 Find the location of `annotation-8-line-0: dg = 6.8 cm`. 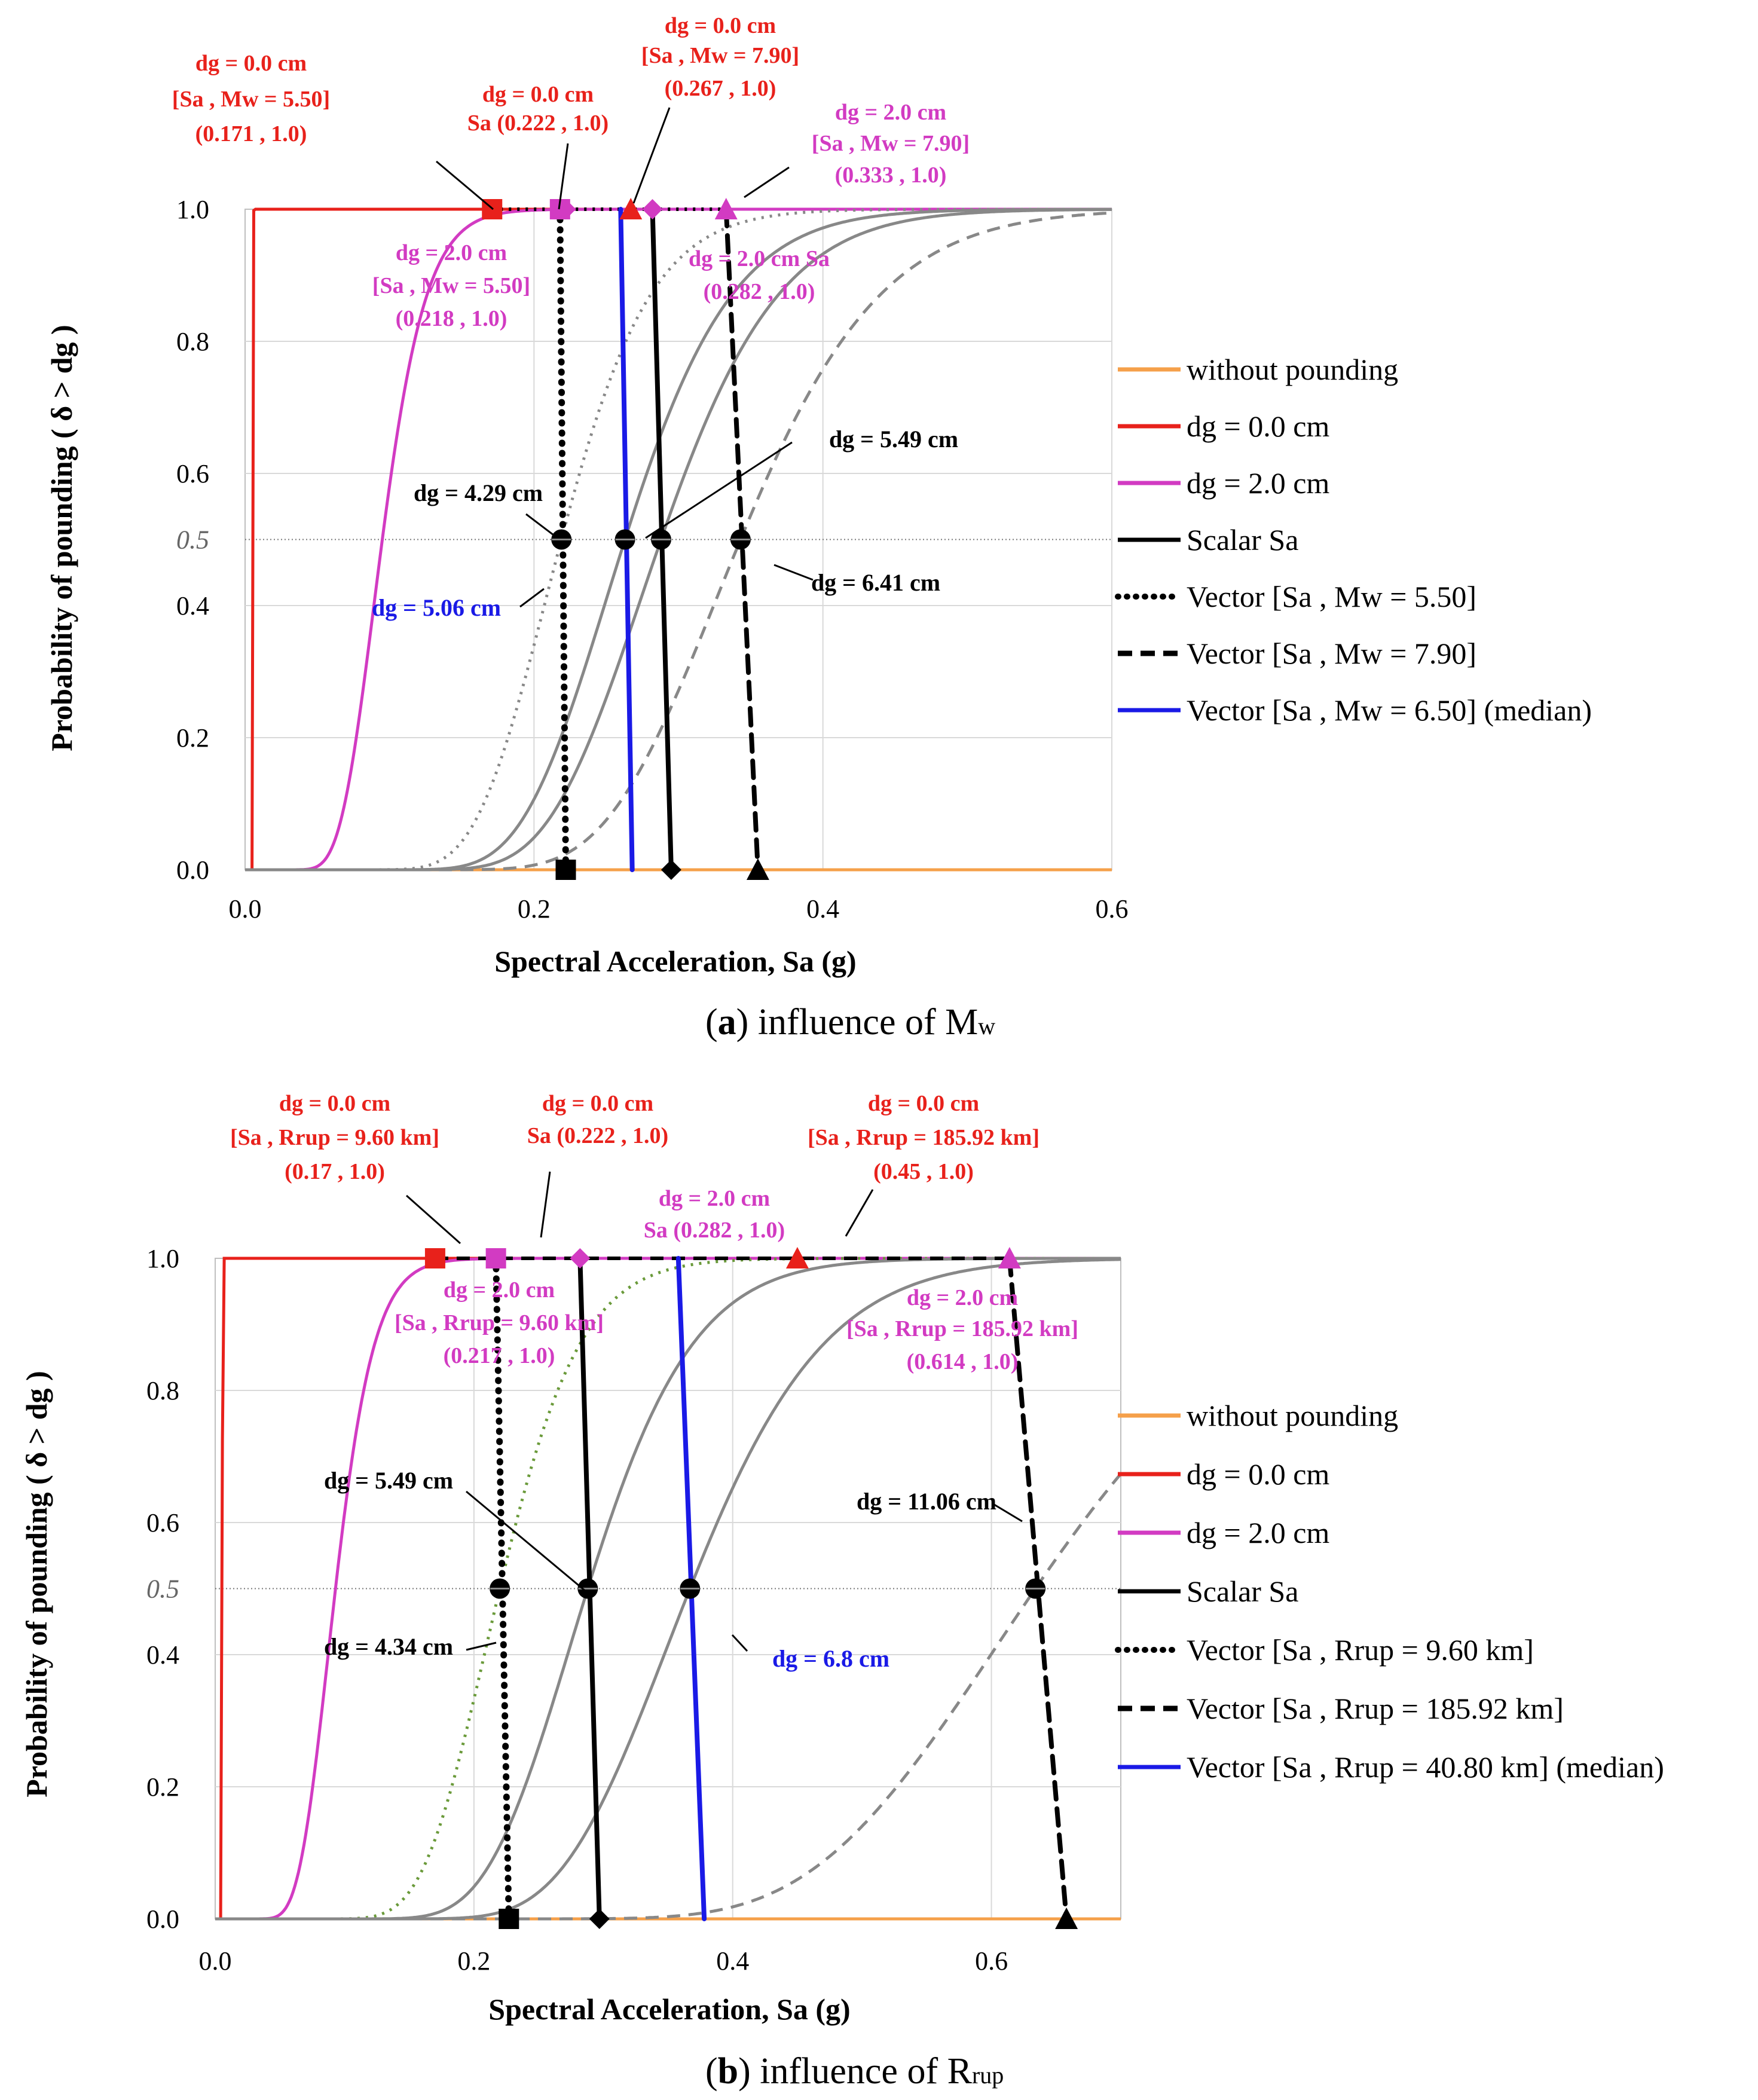

annotation-8-line-0: dg = 6.8 cm is located at coordinates (830, 1658).